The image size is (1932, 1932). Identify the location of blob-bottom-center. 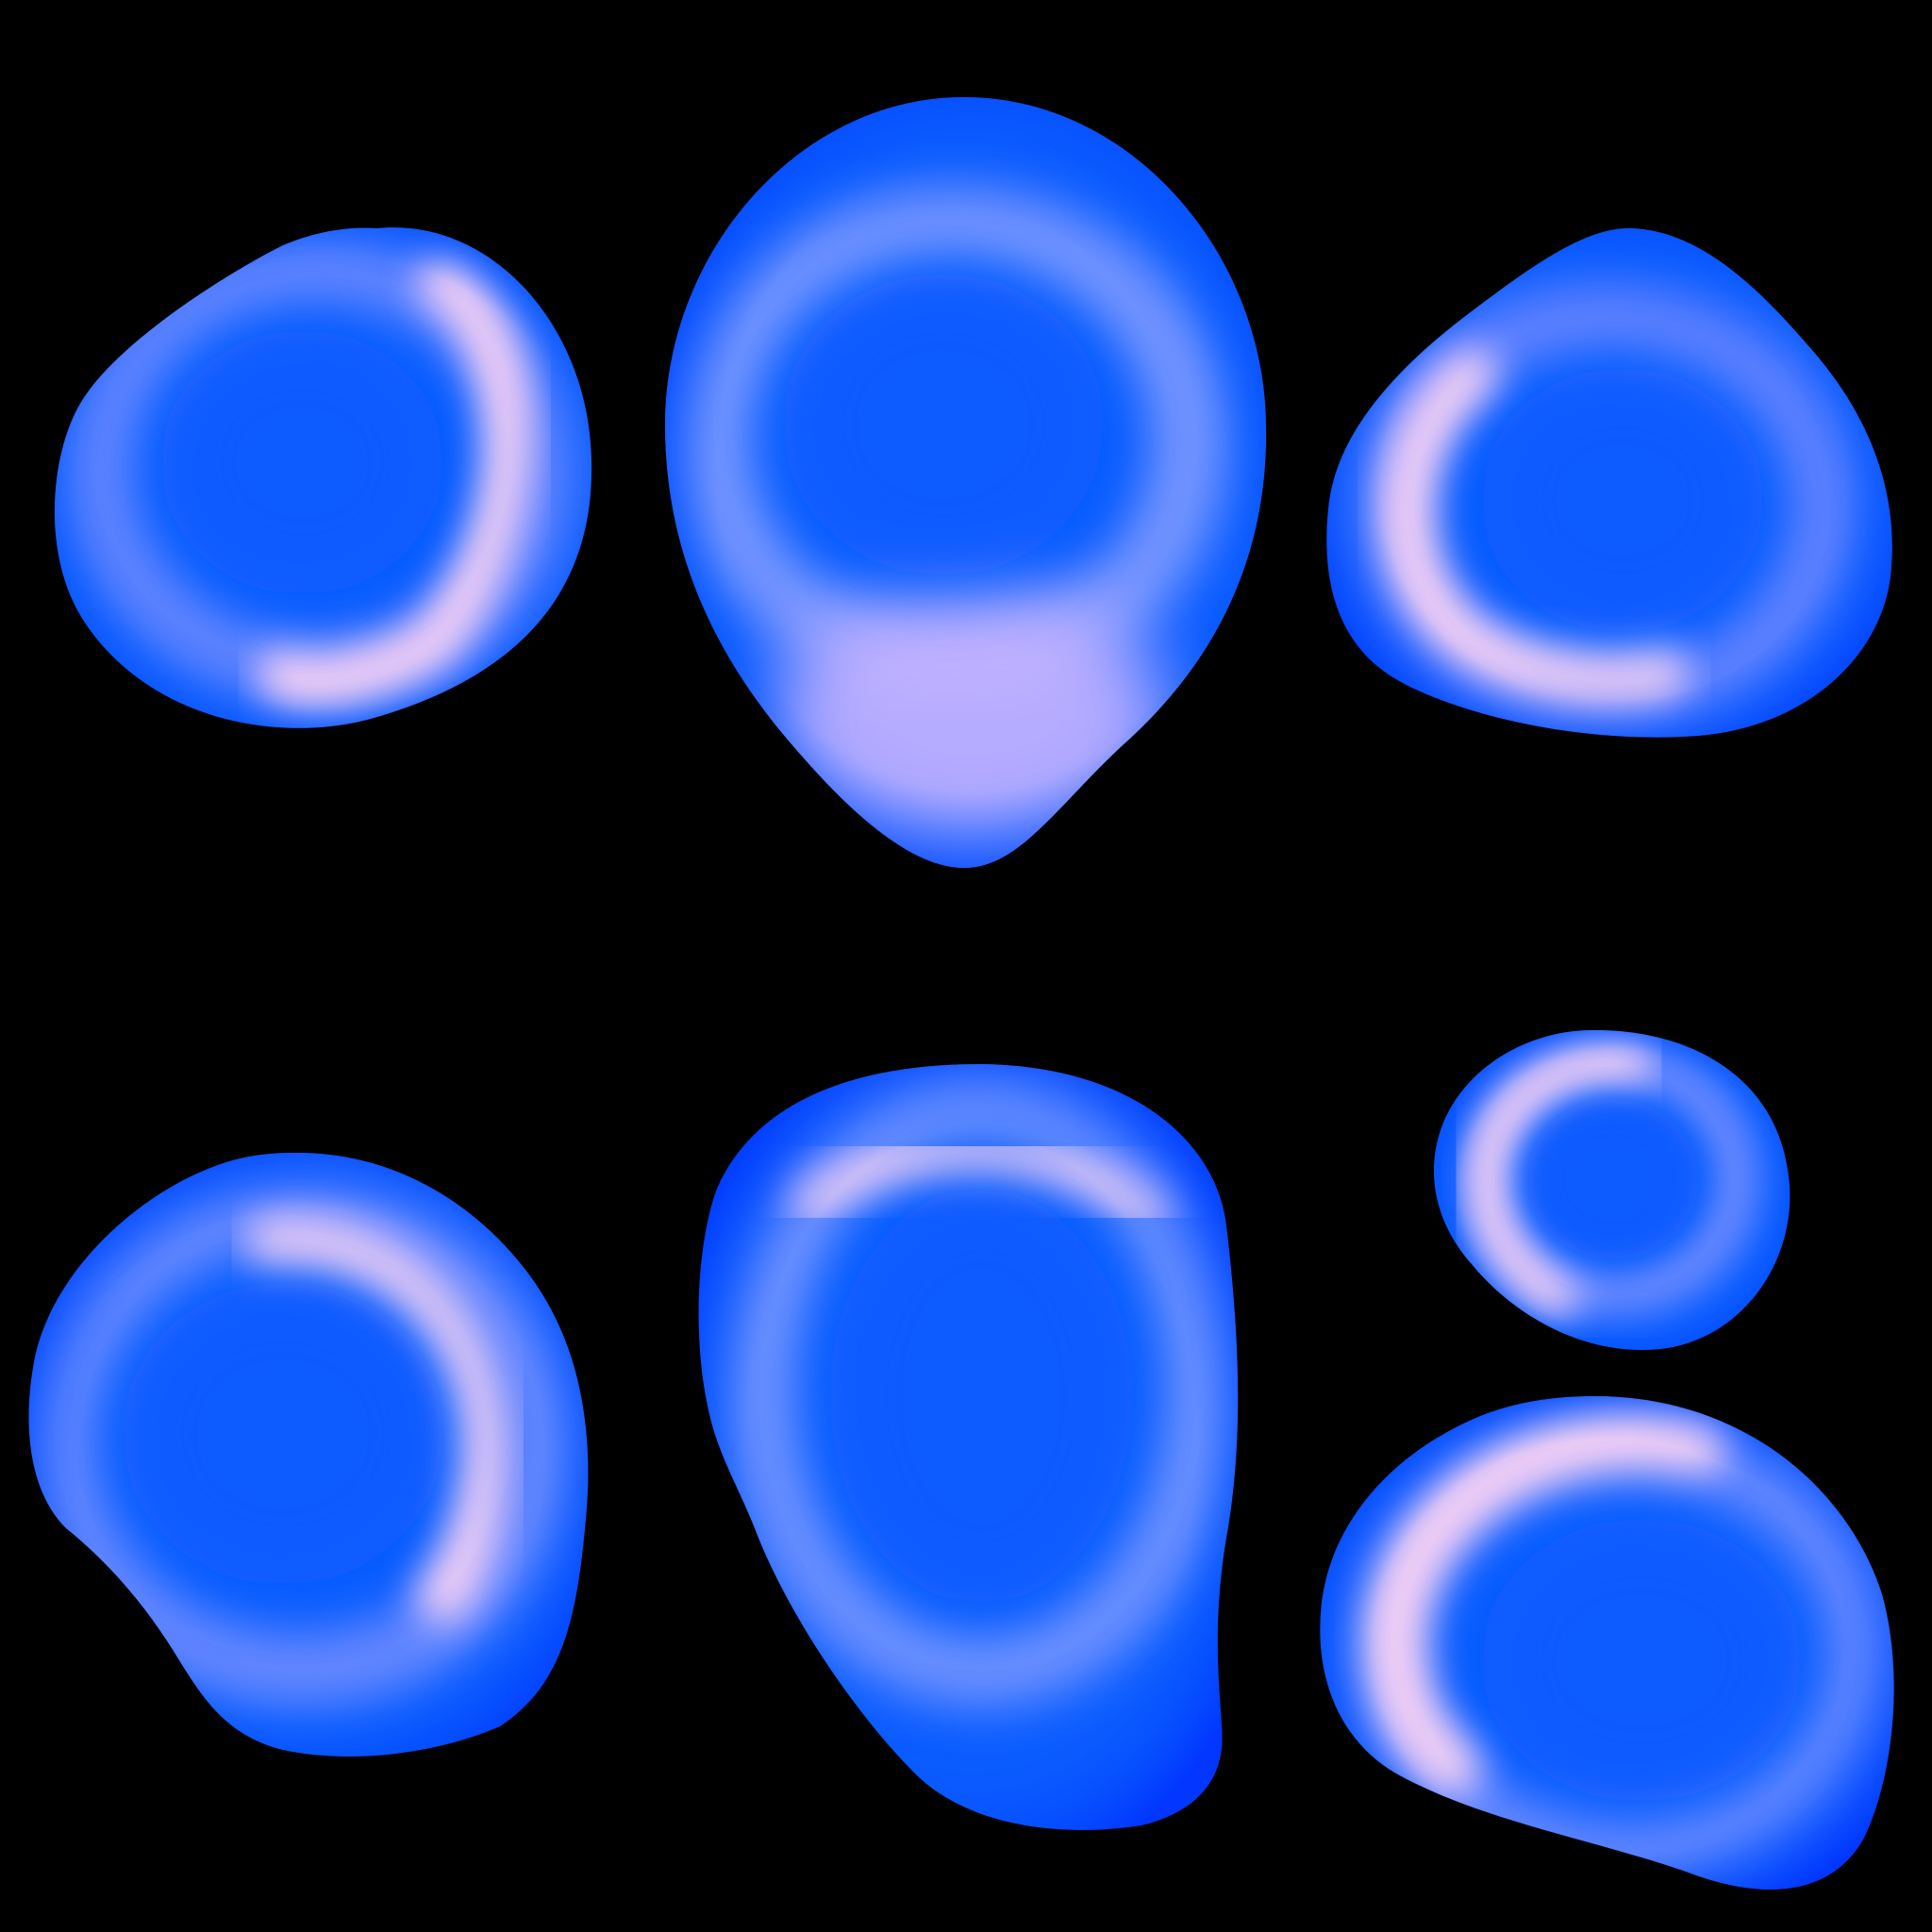
(969, 1447).